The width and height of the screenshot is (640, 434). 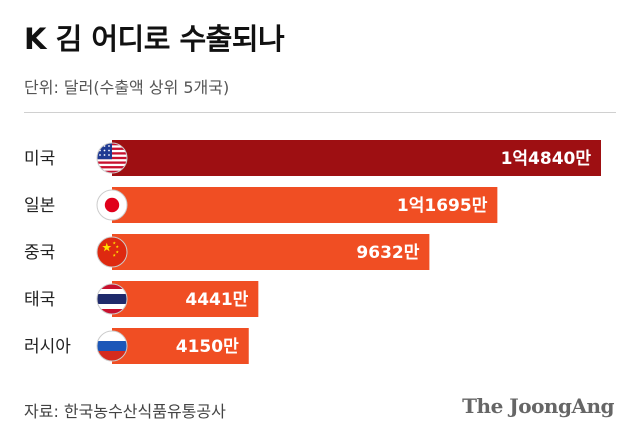 What do you see at coordinates (112, 346) in the screenshot?
I see `russia-flag-icon` at bounding box center [112, 346].